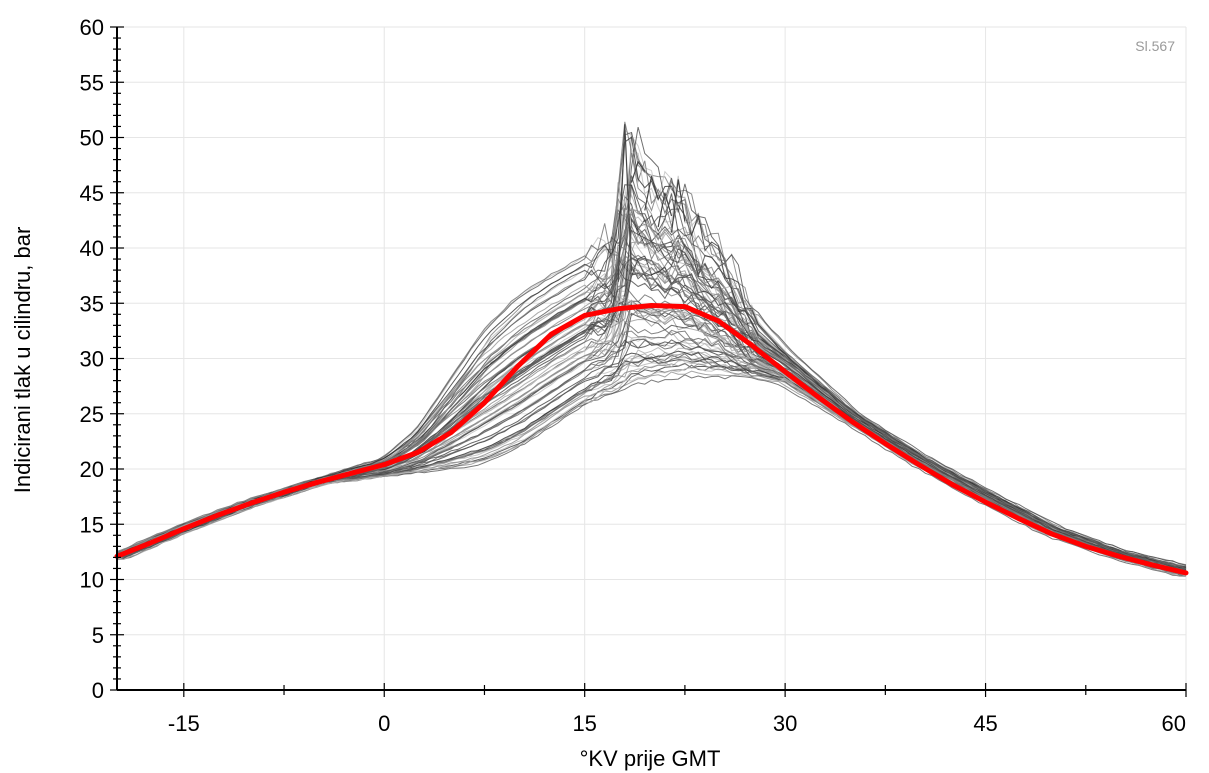  Describe the element at coordinates (584, 723) in the screenshot. I see `x-tick-label: 15` at that location.